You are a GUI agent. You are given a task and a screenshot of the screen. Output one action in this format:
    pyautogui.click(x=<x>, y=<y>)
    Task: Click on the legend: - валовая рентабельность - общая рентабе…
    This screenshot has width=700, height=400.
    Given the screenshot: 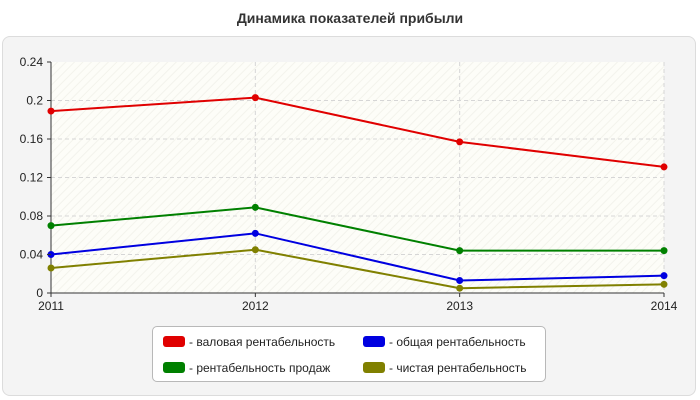 What is the action you would take?
    pyautogui.click(x=349, y=354)
    